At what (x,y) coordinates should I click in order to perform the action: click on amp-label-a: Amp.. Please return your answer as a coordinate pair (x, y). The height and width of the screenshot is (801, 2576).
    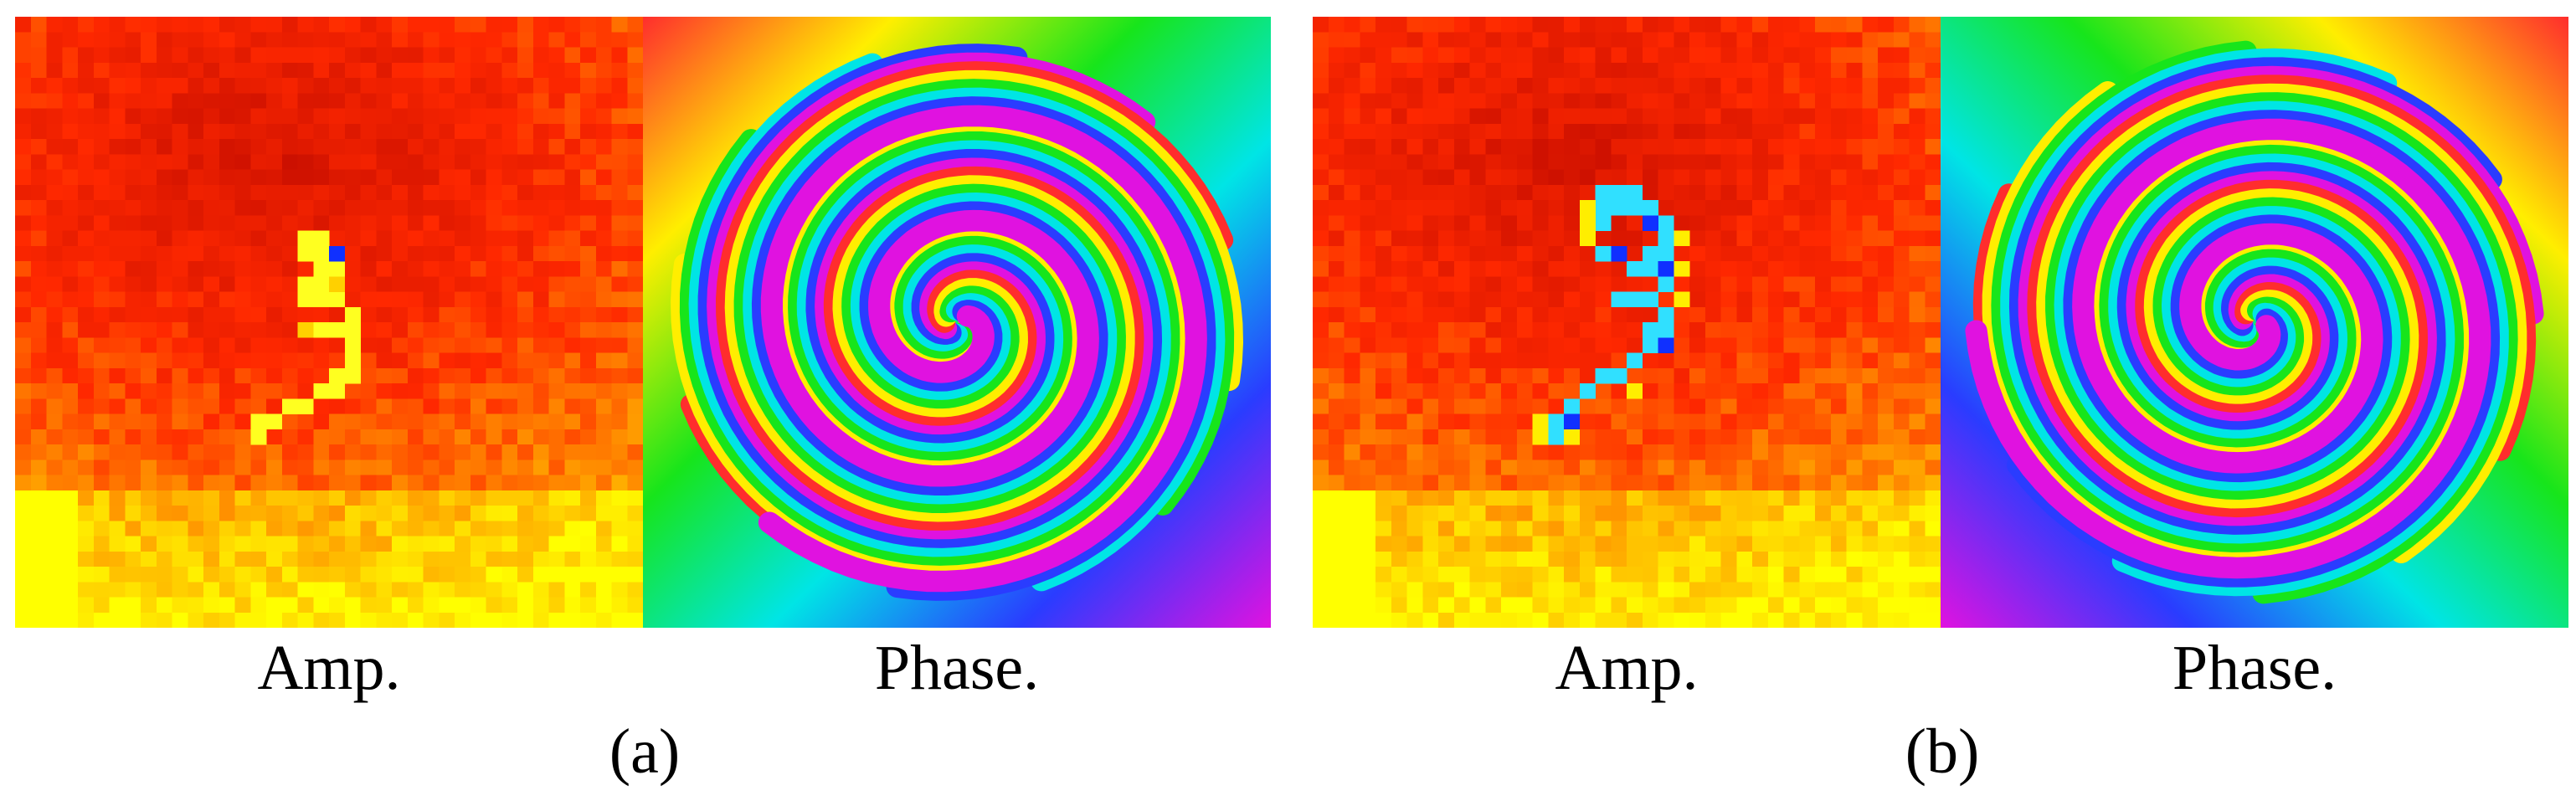
    Looking at the image, I should click on (329, 668).